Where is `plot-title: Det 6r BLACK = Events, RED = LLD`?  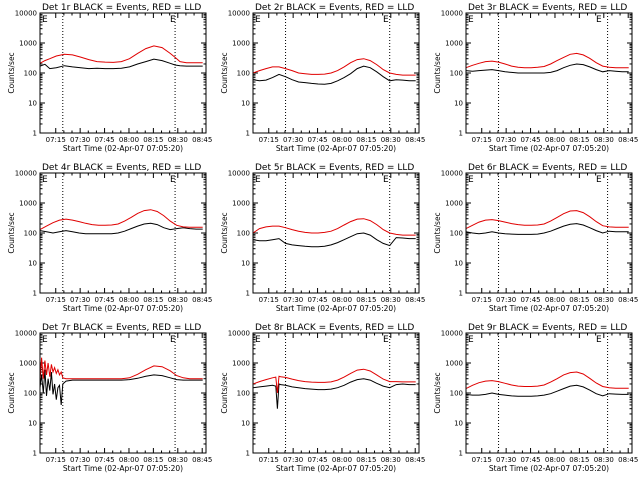 plot-title: Det 6r BLACK = Events, RED = LLD is located at coordinates (547, 168).